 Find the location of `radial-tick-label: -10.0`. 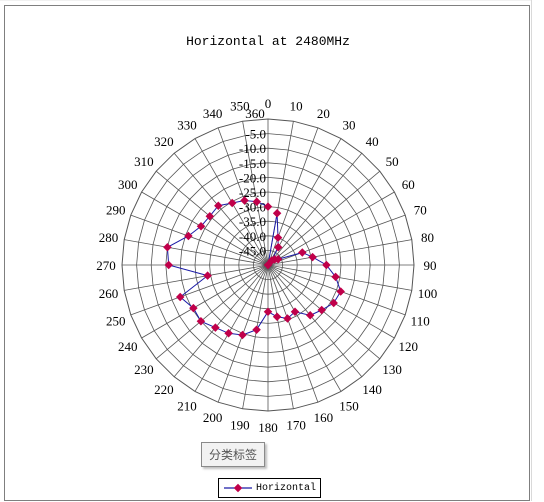

radial-tick-label: -10.0 is located at coordinates (252, 148).